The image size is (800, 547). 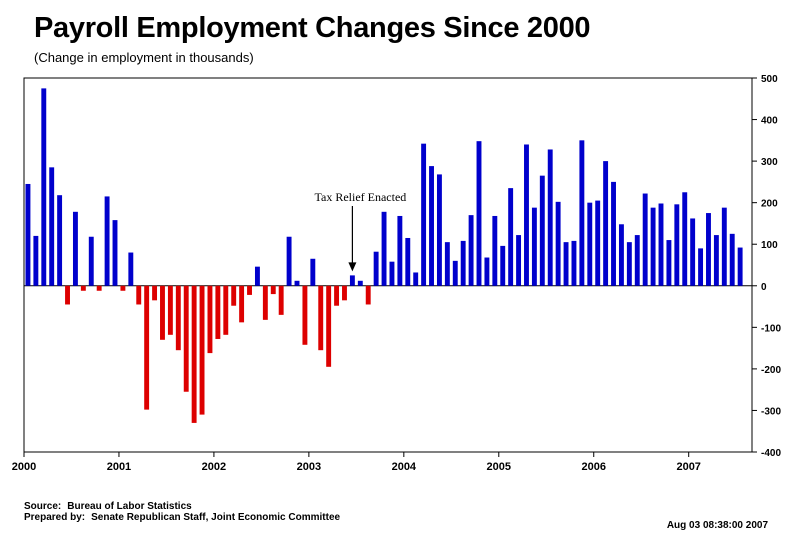 I want to click on x-tick-label: 2000, so click(x=24, y=467).